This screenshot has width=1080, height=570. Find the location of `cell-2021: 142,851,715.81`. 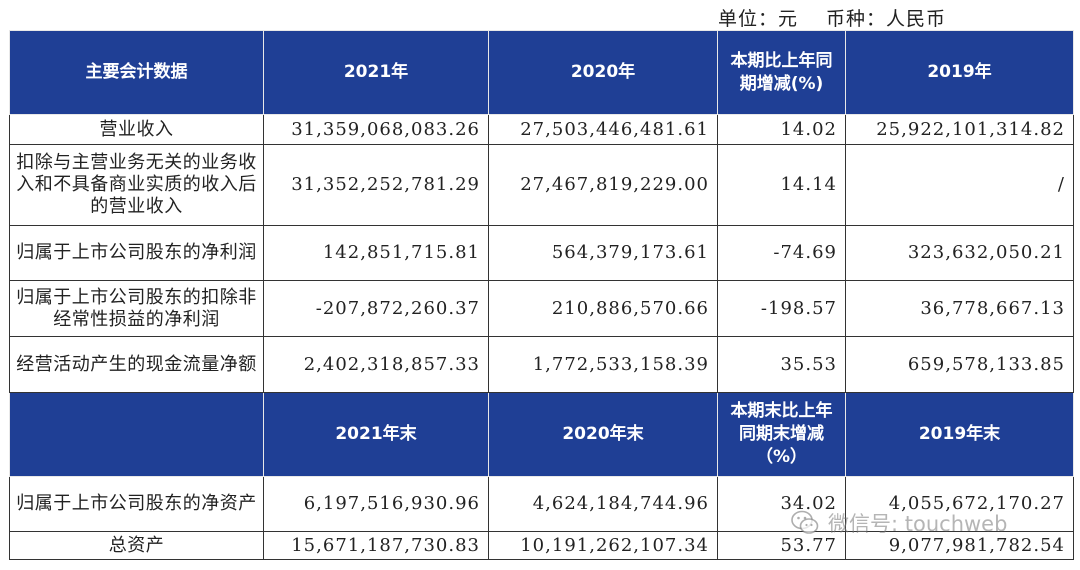

cell-2021: 142,851,715.81 is located at coordinates (376, 253).